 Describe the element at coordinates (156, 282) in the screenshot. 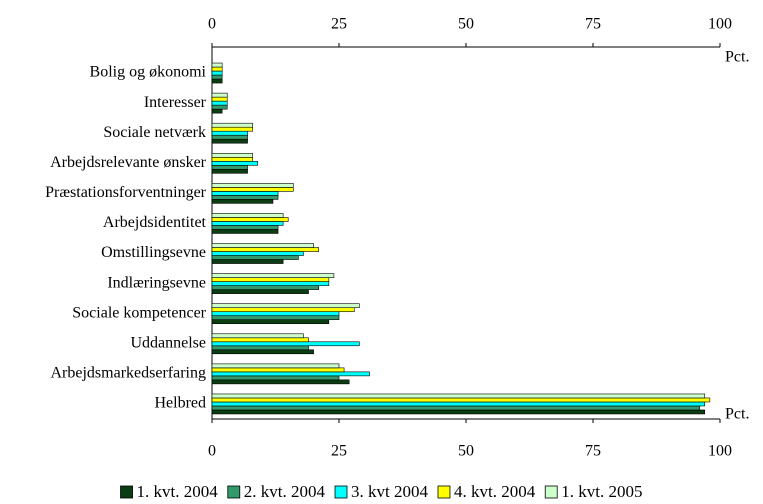

I see `y-tick-label: Indlæringsevne` at that location.